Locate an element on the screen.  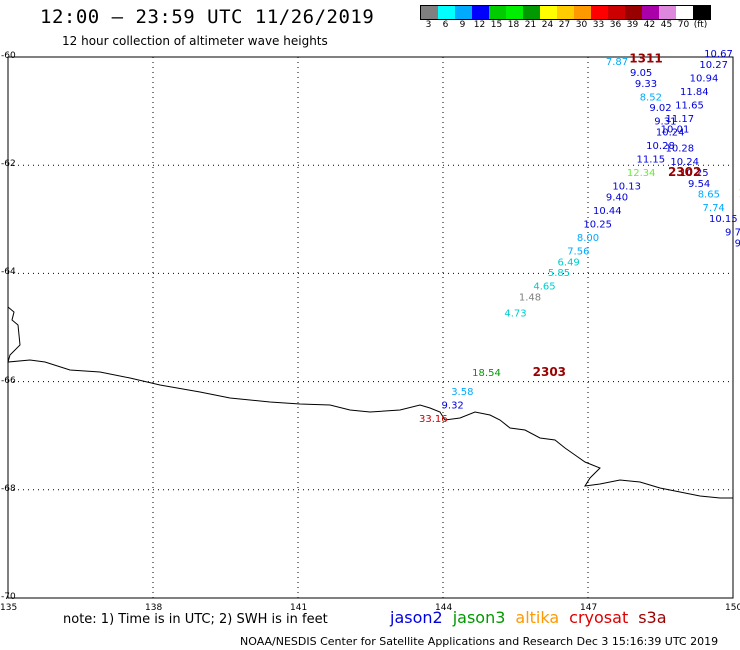
wave-height-label: 9.05 is located at coordinates (641, 73).